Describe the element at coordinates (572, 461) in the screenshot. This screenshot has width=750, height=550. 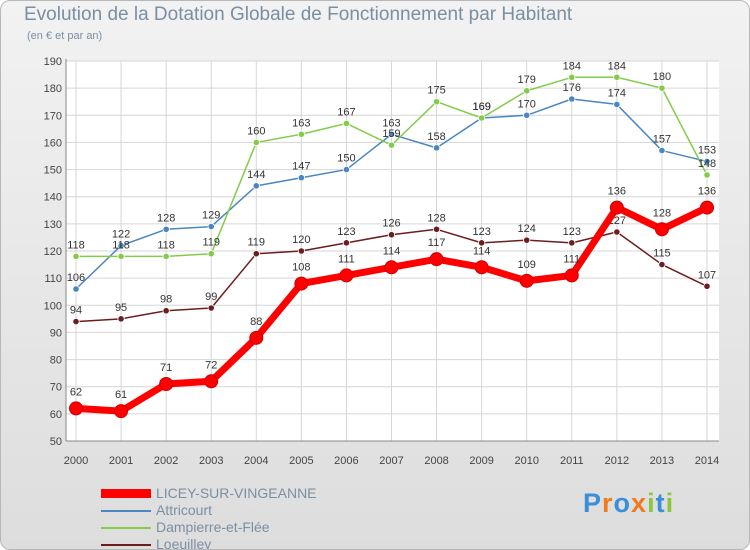
I see `x-tick-label: 2011` at that location.